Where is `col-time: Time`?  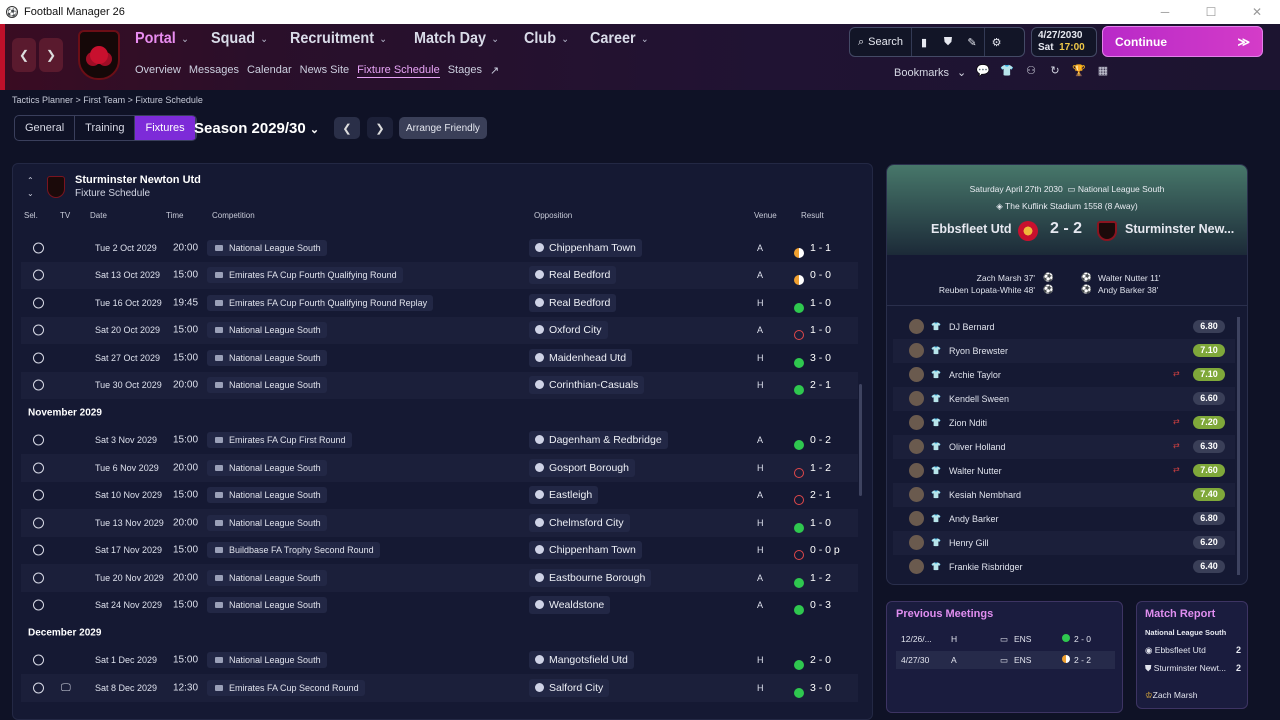 col-time: Time is located at coordinates (175, 215).